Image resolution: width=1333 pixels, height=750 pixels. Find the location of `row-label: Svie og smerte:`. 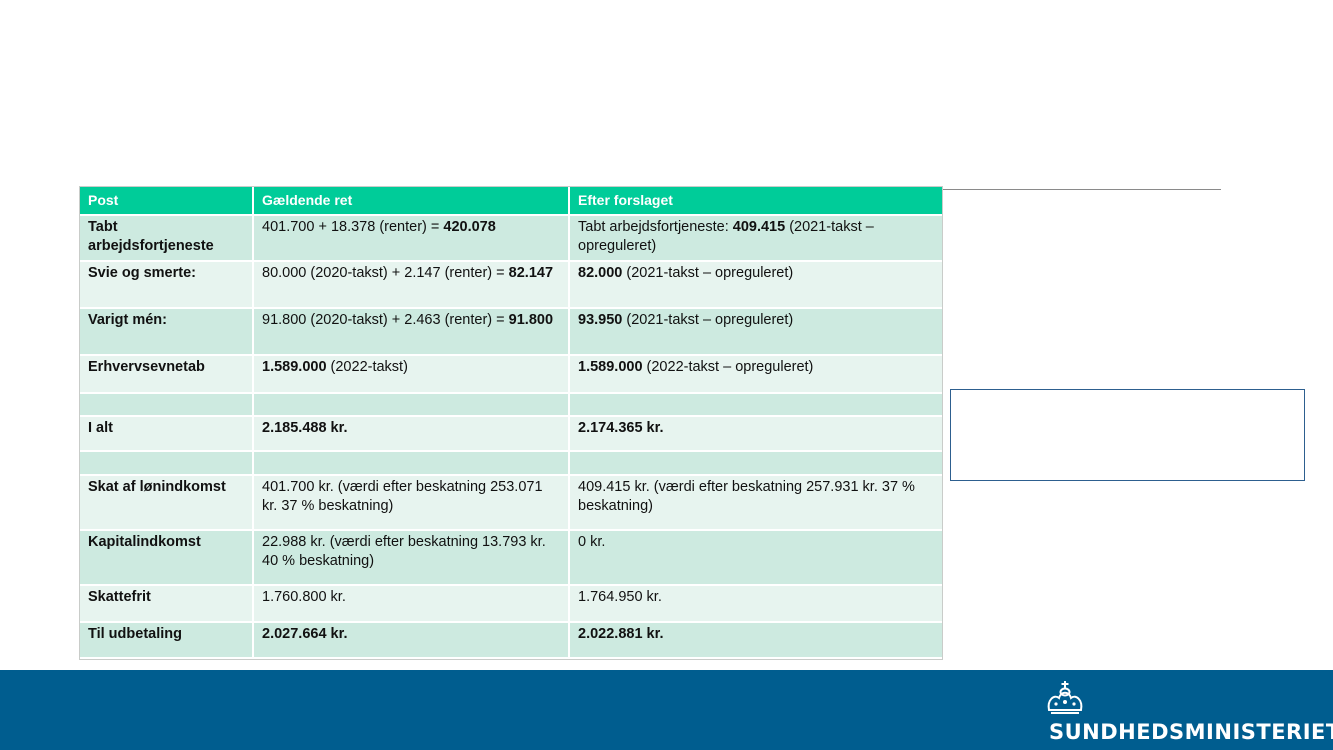

row-label: Svie og smerte: is located at coordinates (167, 285).